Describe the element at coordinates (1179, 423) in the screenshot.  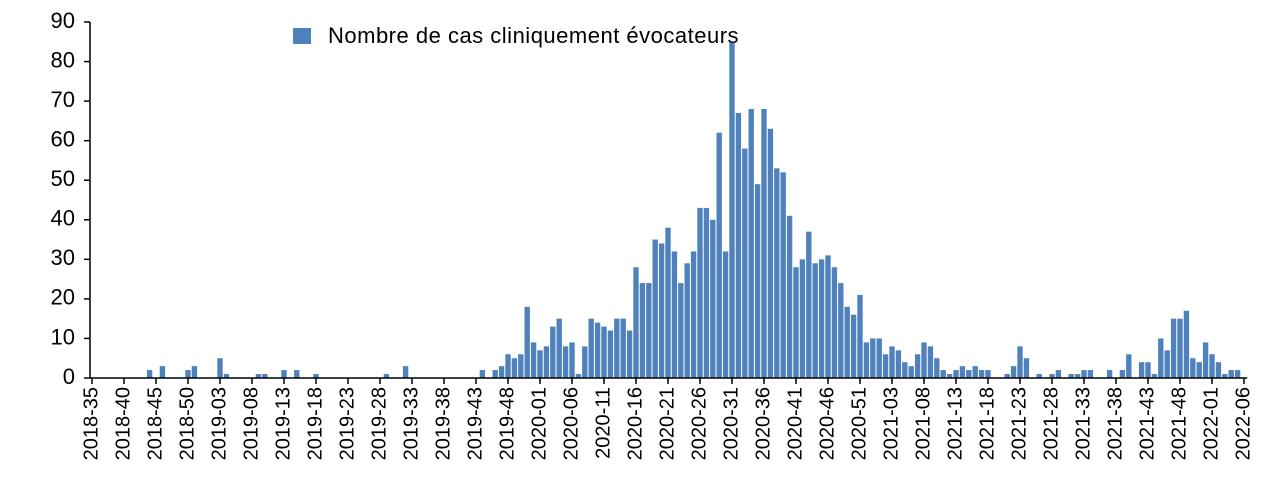
I see `x-tick-label: 2021-48` at that location.